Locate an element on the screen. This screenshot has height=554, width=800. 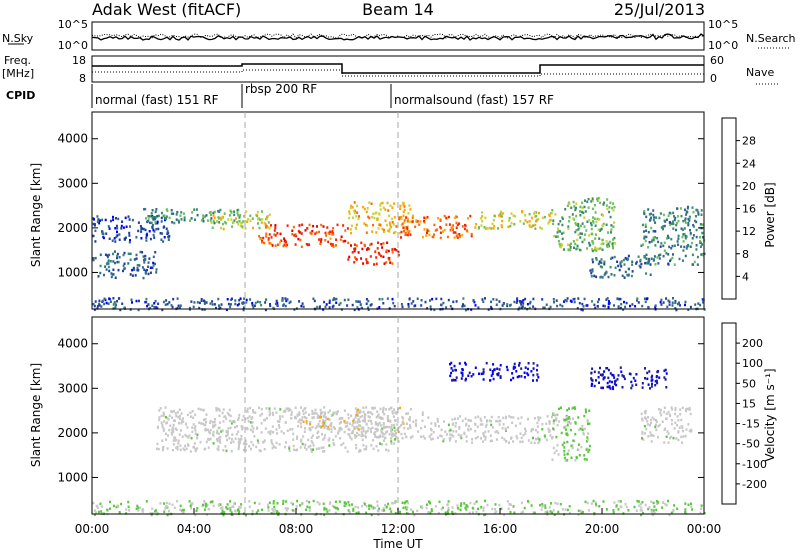
colorbar-tick-label: 24 is located at coordinates (749, 163).